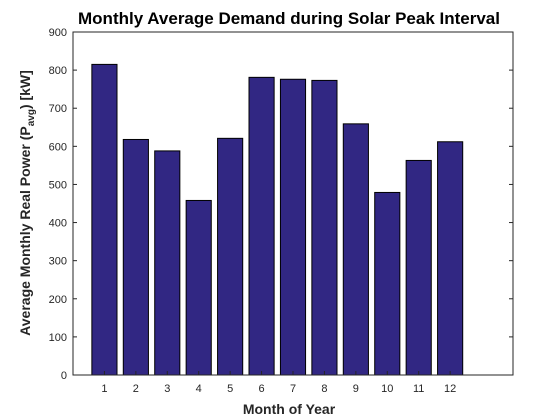 The image size is (560, 420). What do you see at coordinates (136, 389) in the screenshot?
I see `x-tick-label-2: 2` at bounding box center [136, 389].